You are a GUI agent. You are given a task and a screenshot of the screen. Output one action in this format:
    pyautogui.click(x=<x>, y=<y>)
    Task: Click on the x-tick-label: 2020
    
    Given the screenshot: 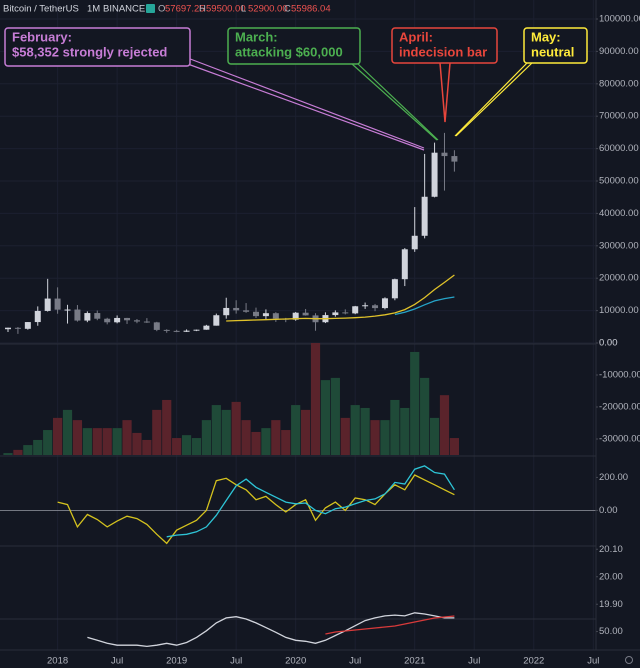 What is the action you would take?
    pyautogui.click(x=295, y=661)
    